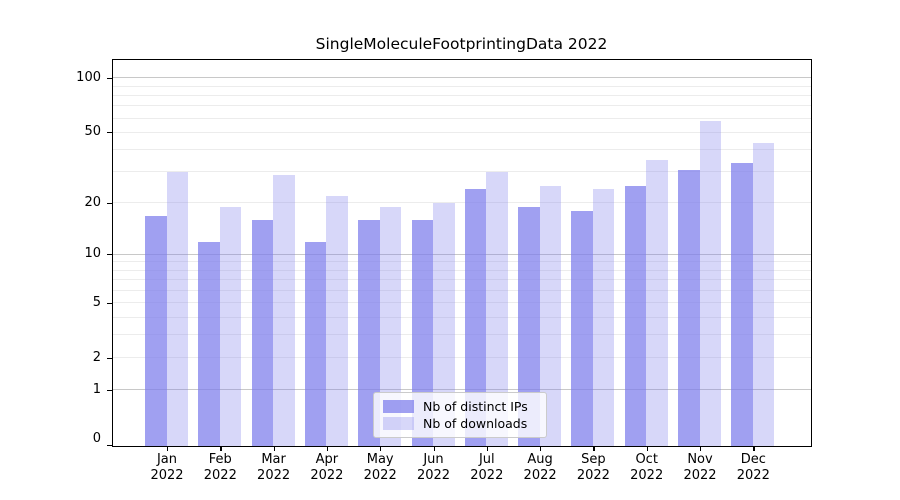 The image size is (900, 500). Describe the element at coordinates (475, 423) in the screenshot. I see `legend-label-downloads: Nb of downloads` at that location.